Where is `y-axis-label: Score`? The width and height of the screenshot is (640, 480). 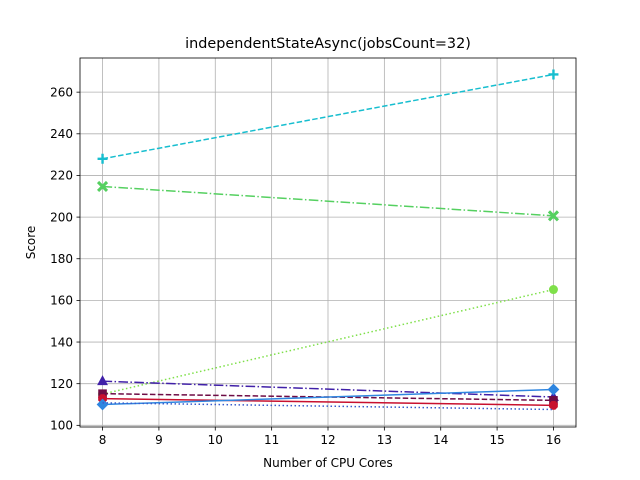 y-axis-label: Score is located at coordinates (31, 243).